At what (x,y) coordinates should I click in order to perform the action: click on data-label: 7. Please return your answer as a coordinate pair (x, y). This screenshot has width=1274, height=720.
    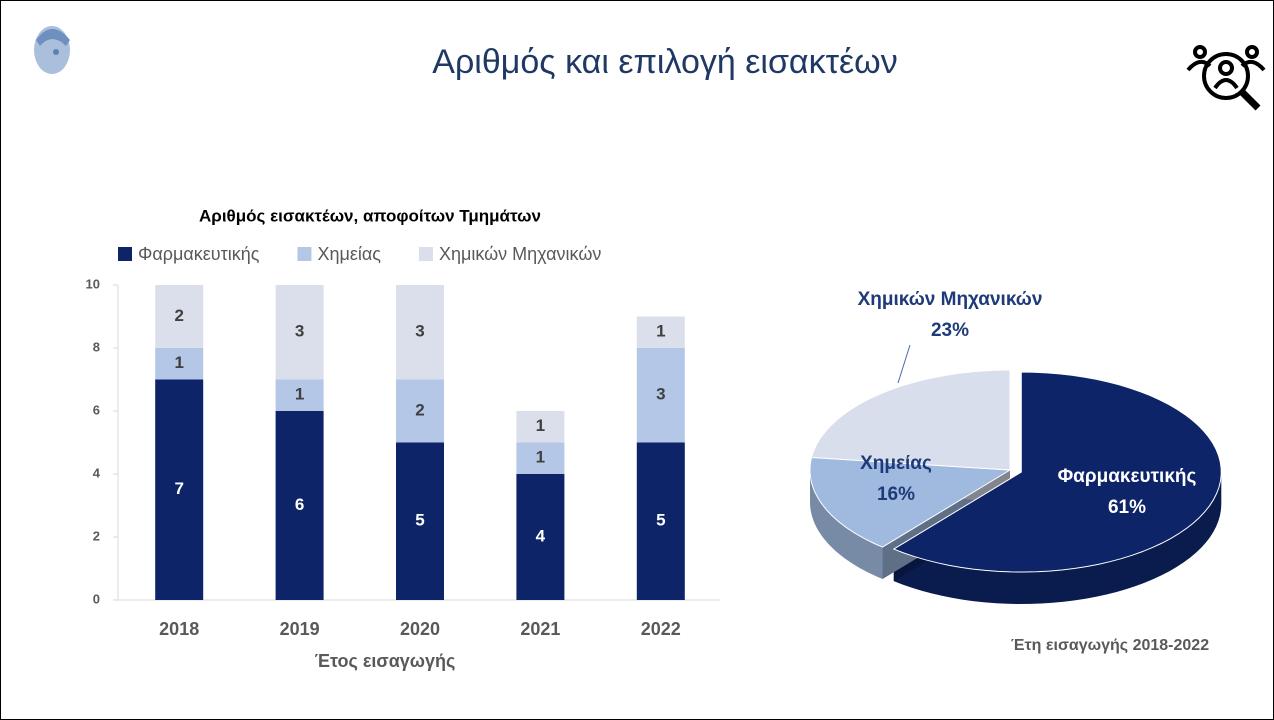
    Looking at the image, I should click on (178, 488).